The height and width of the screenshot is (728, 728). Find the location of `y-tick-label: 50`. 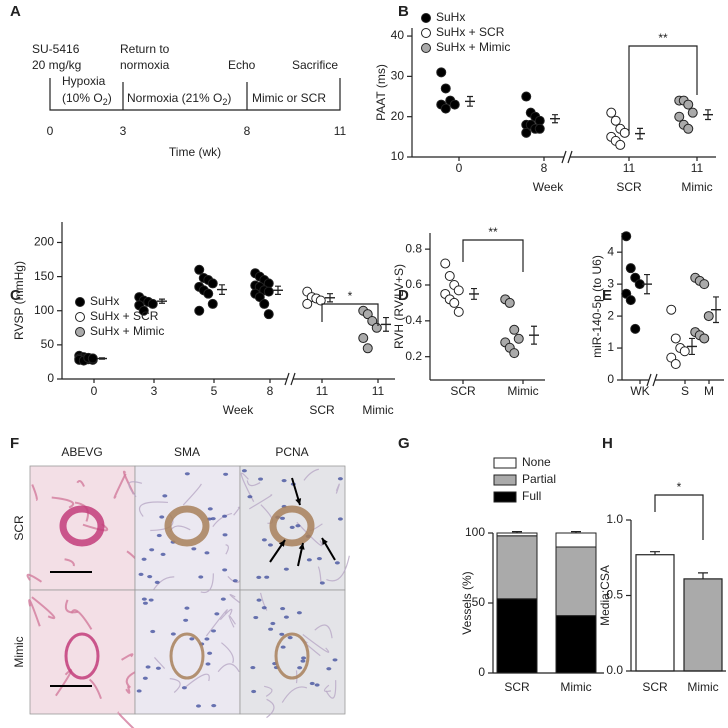

y-tick-label: 50 is located at coordinates (479, 602).